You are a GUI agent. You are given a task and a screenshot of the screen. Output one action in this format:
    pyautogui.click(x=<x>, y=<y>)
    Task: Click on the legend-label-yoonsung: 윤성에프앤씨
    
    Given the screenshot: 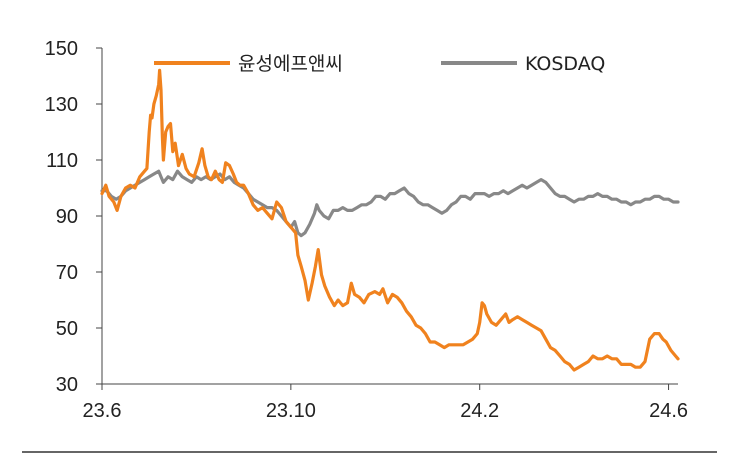 What is the action you would take?
    pyautogui.click(x=290, y=64)
    